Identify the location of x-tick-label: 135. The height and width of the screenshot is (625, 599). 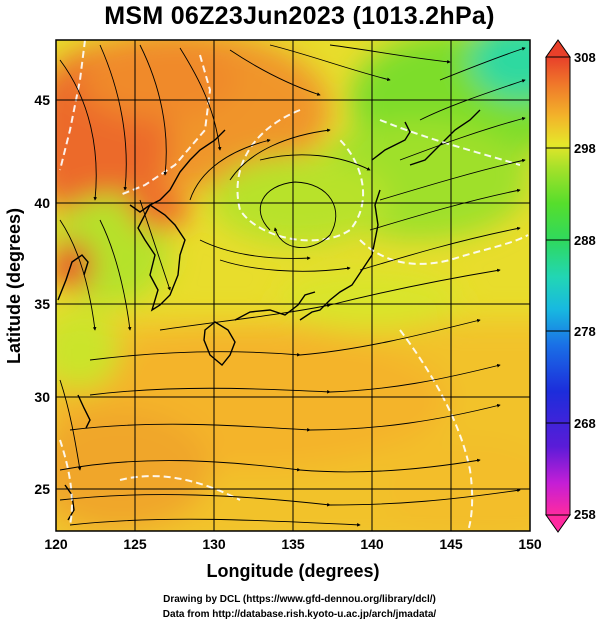
(293, 544).